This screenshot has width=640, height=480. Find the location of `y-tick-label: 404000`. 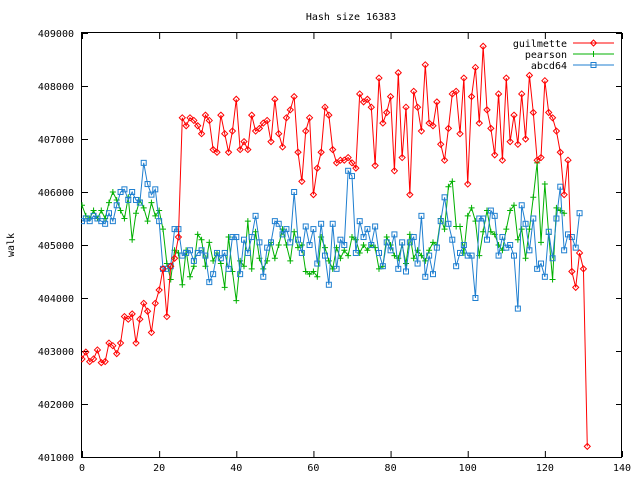

y-tick-label: 404000 is located at coordinates (56, 299).